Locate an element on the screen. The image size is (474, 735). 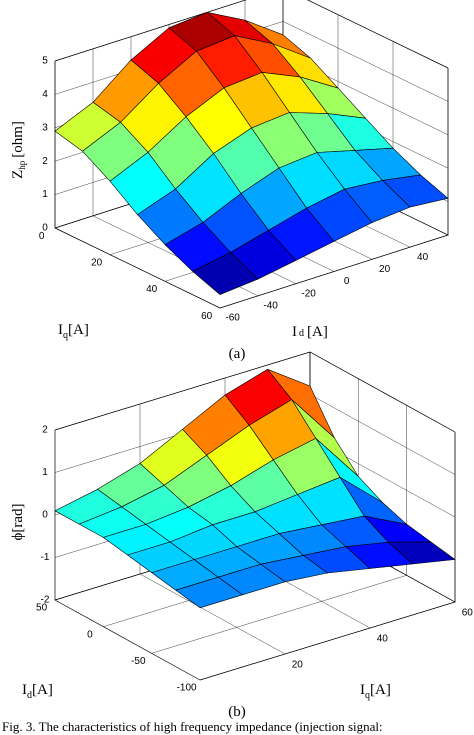
z-axis-label: ϕ[rad] is located at coordinates (18, 521).